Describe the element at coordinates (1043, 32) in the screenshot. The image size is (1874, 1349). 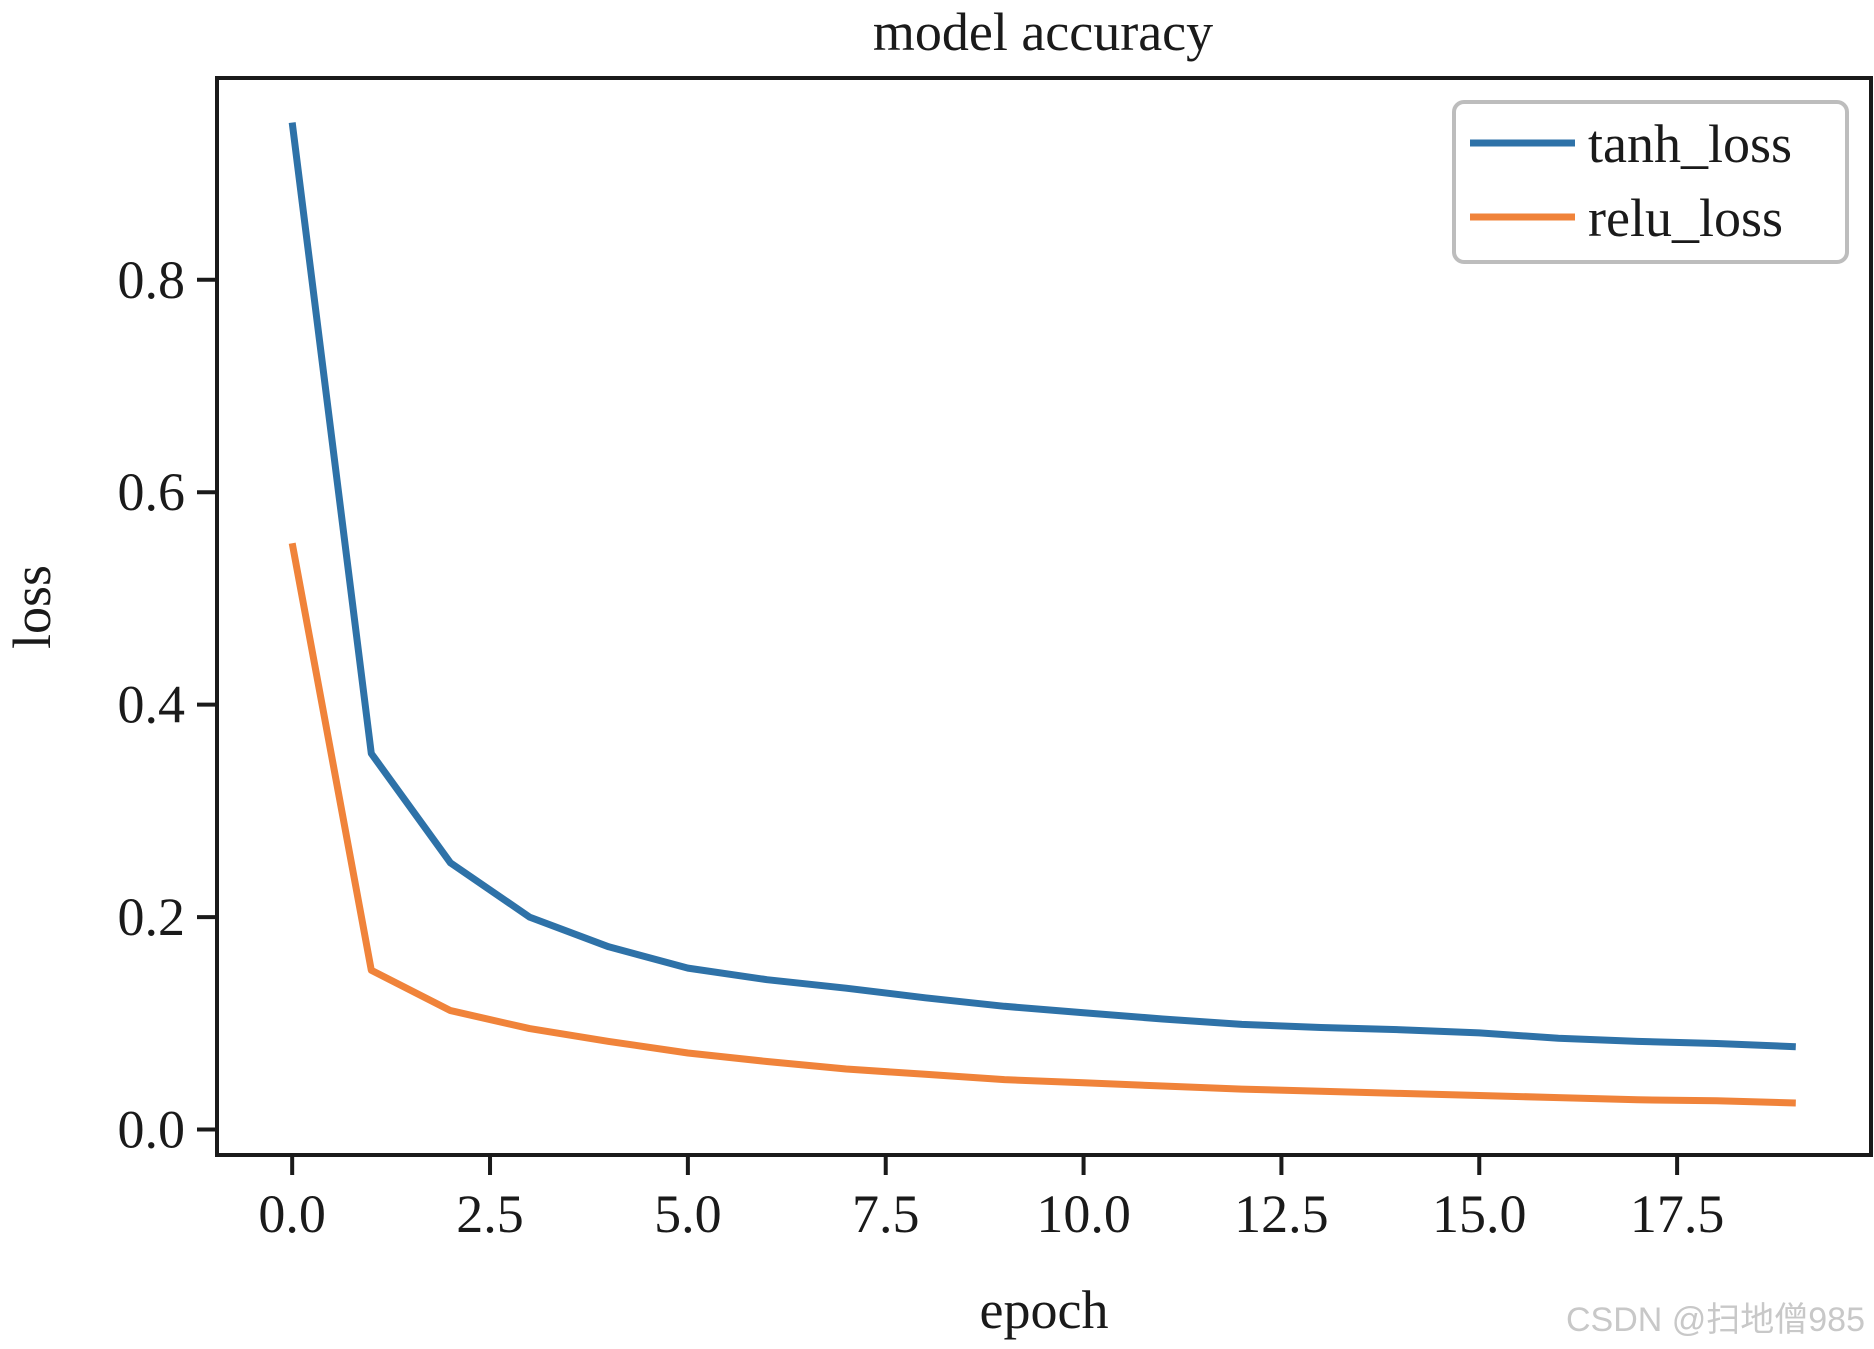
I see `chart-title: model accuracy` at that location.